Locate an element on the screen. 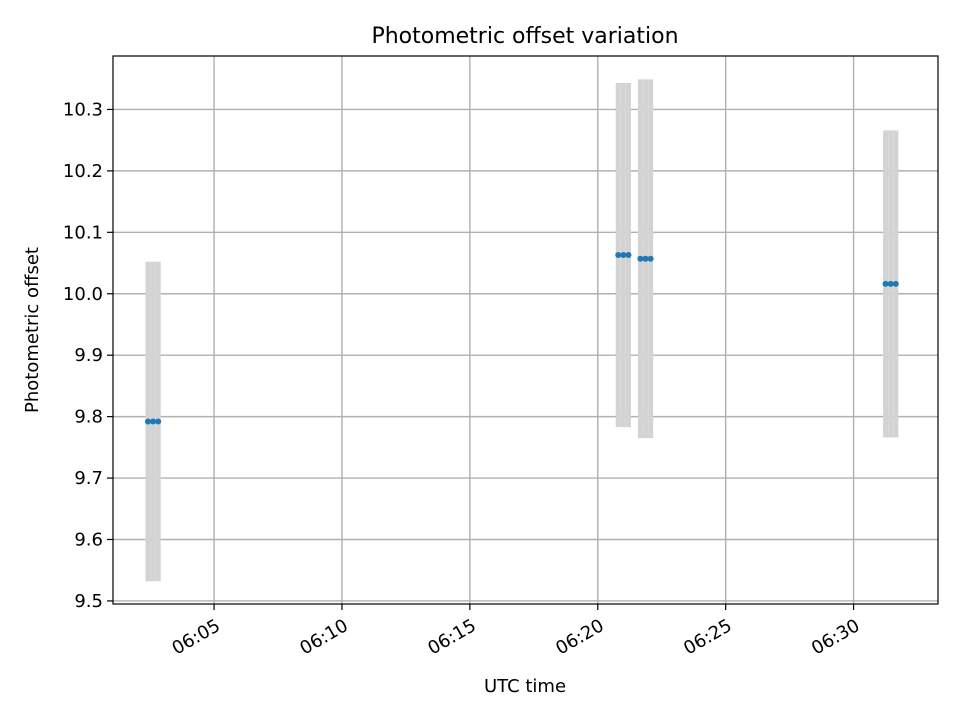 The image size is (960, 720). y-tick-label: 10.2 is located at coordinates (83, 171).